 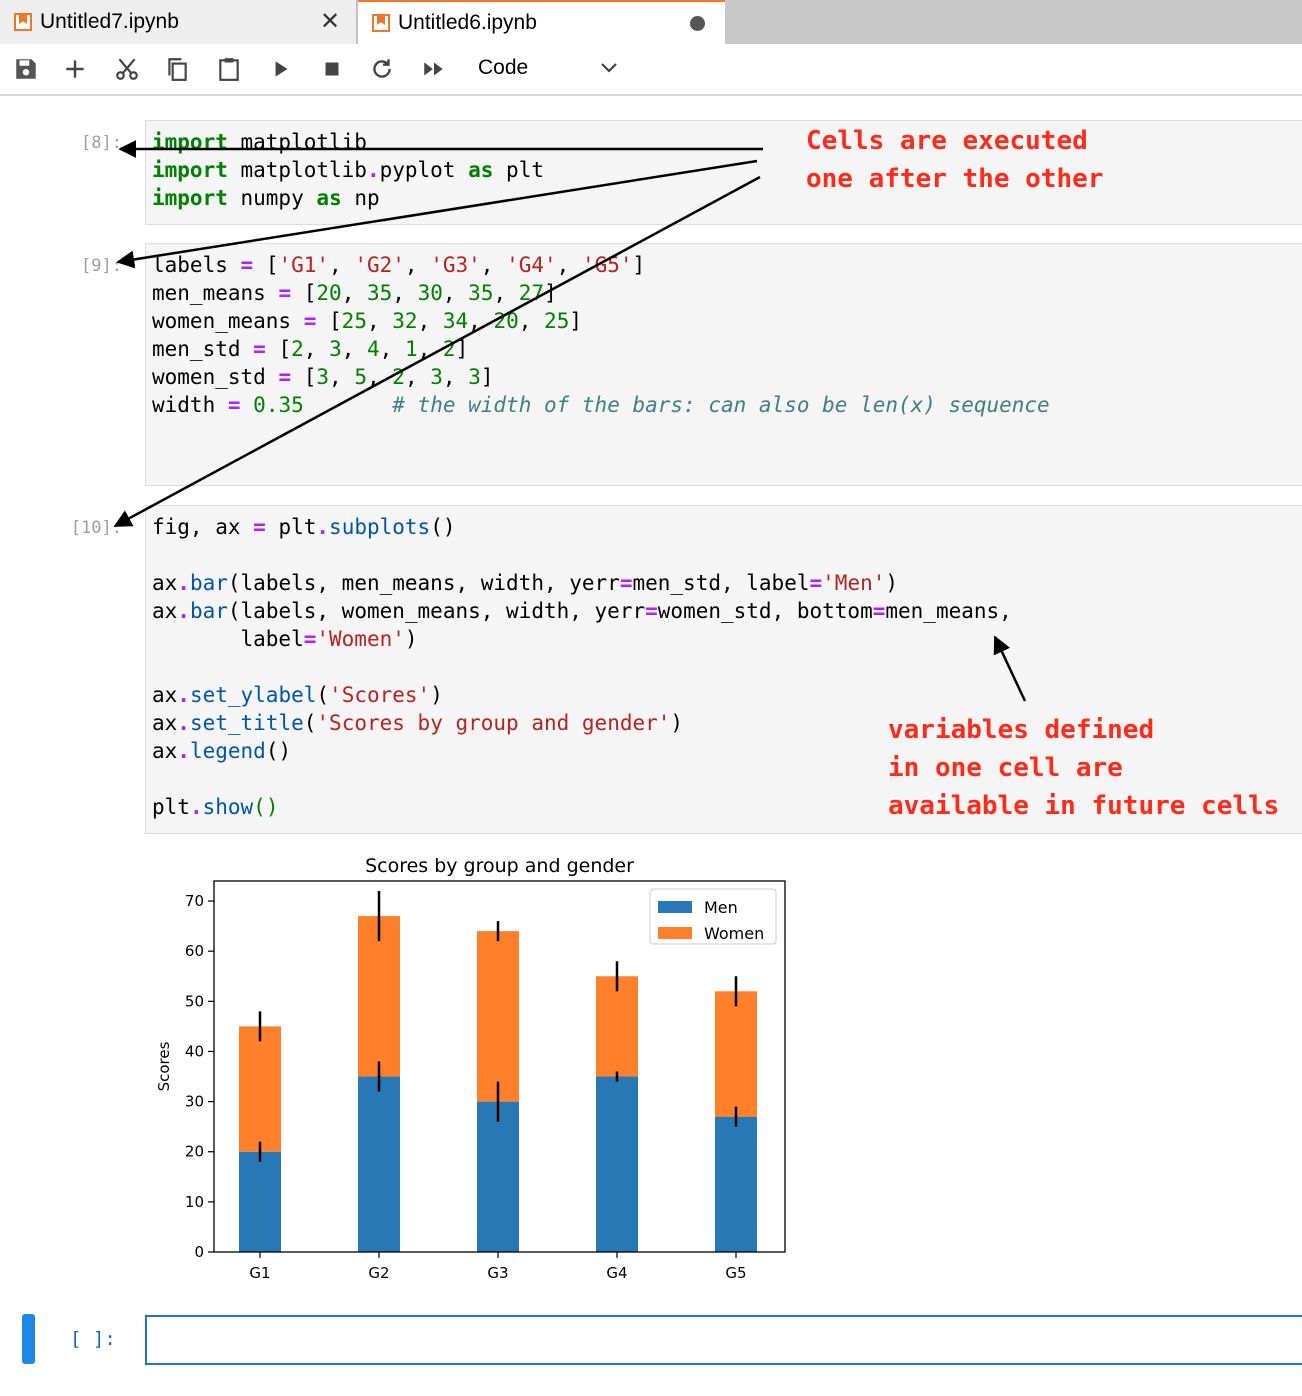 I want to click on annotation-line: variables defined, so click(x=1021, y=730).